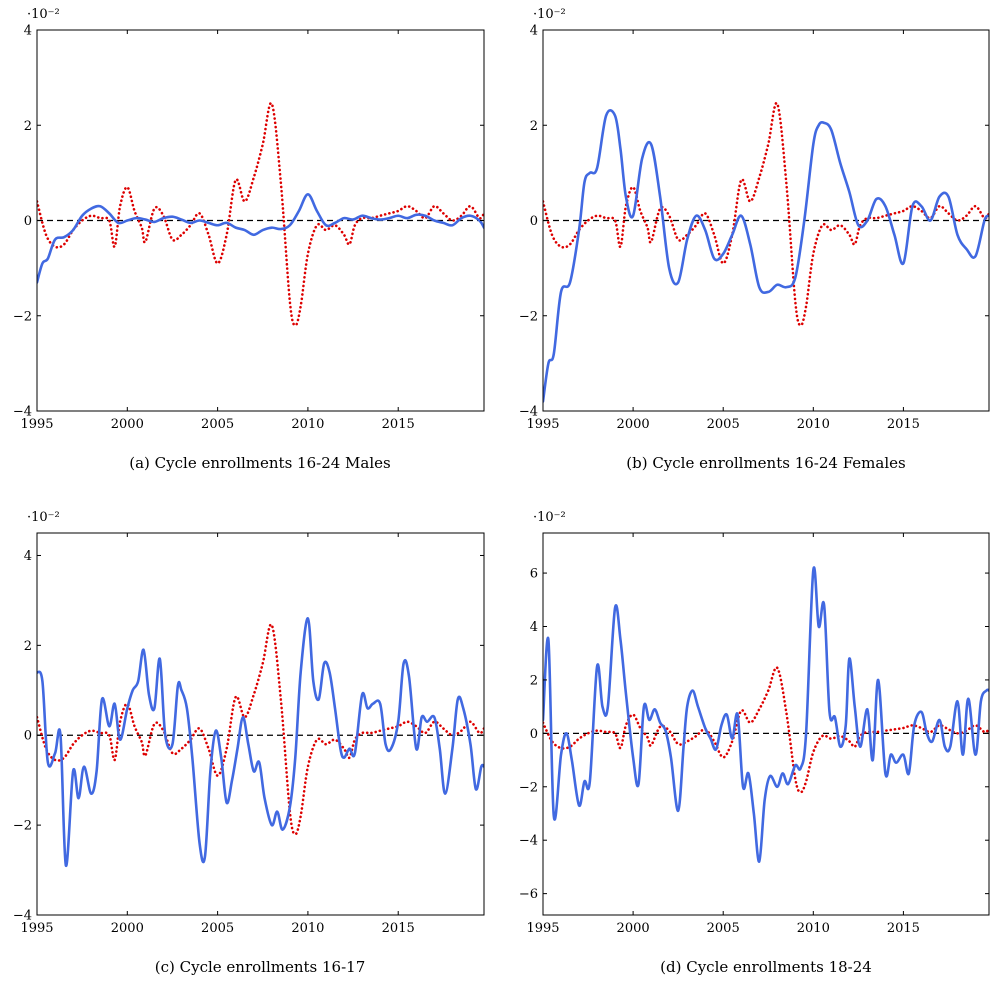 The height and width of the screenshot is (987, 992). What do you see at coordinates (765, 463) in the screenshot?
I see `chart-caption: (b) Cycle enrollments 16-24 Females` at bounding box center [765, 463].